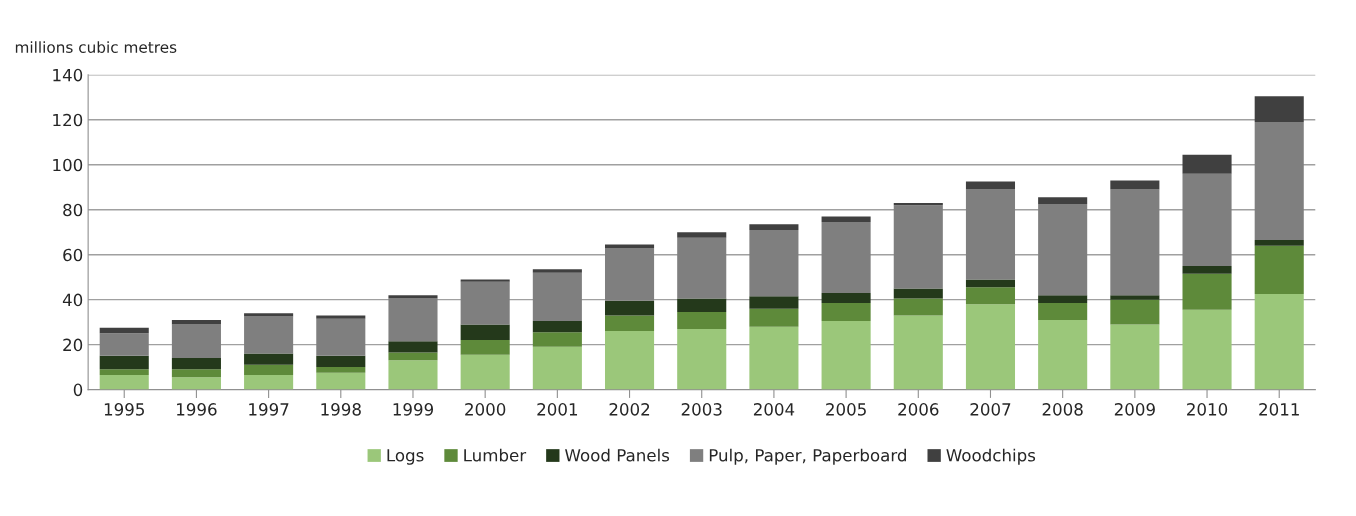 The height and width of the screenshot is (516, 1356). Describe the element at coordinates (96, 47) in the screenshot. I see `y-axis-title: millions cubic metres` at that location.